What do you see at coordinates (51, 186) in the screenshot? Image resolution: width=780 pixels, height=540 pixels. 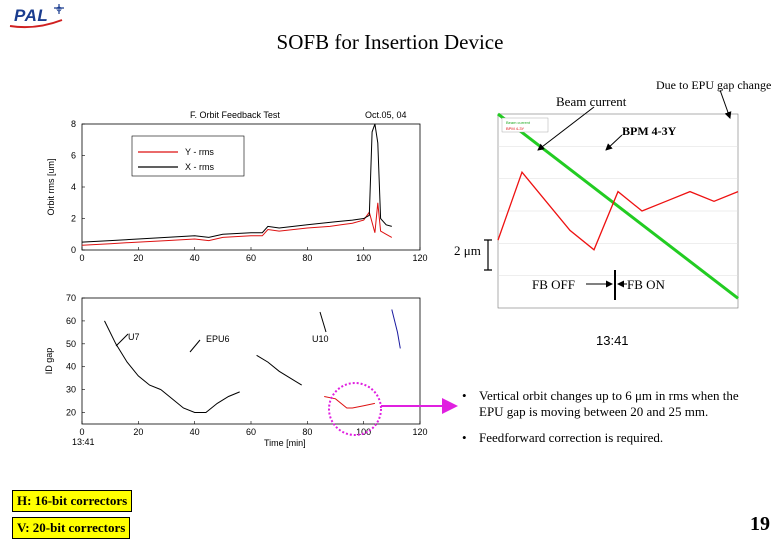 I see `y-axis-label: Orbit rms [um]` at bounding box center [51, 186].